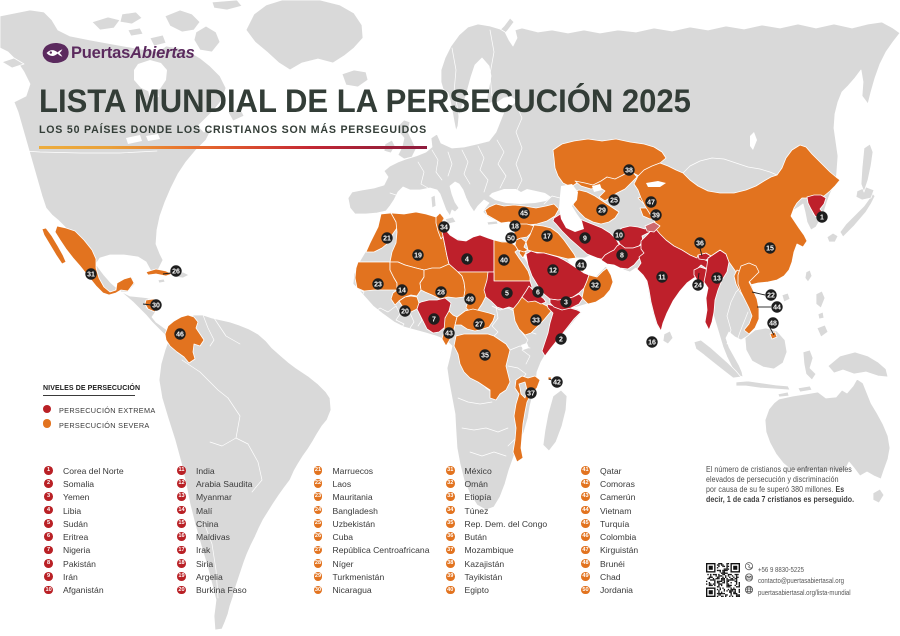  Describe the element at coordinates (504, 261) in the screenshot. I see `svg-text: 40` at that location.